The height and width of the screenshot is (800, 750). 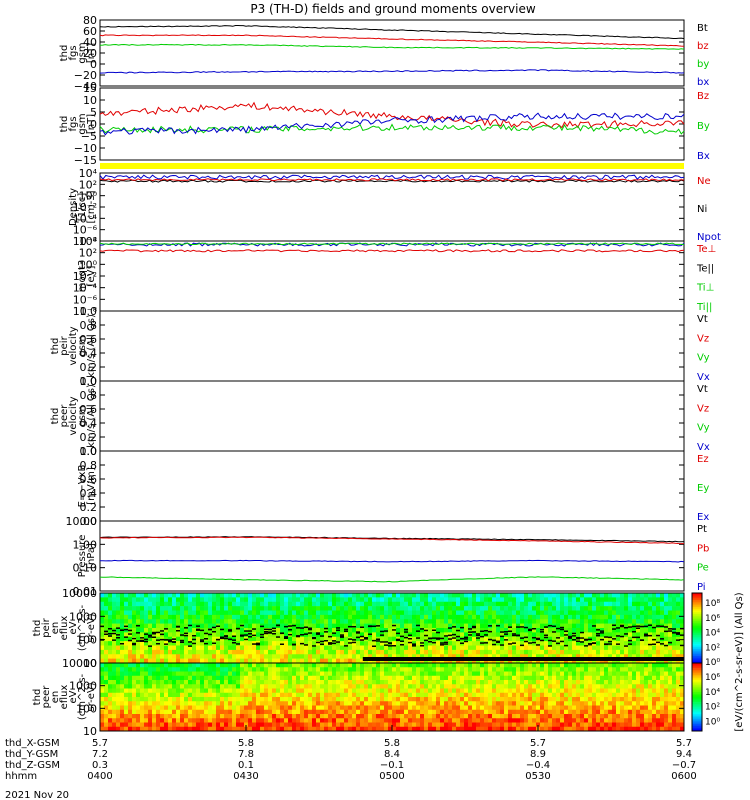 What do you see at coordinates (703, 377) in the screenshot?
I see `legend-vx: Vx` at bounding box center [703, 377].